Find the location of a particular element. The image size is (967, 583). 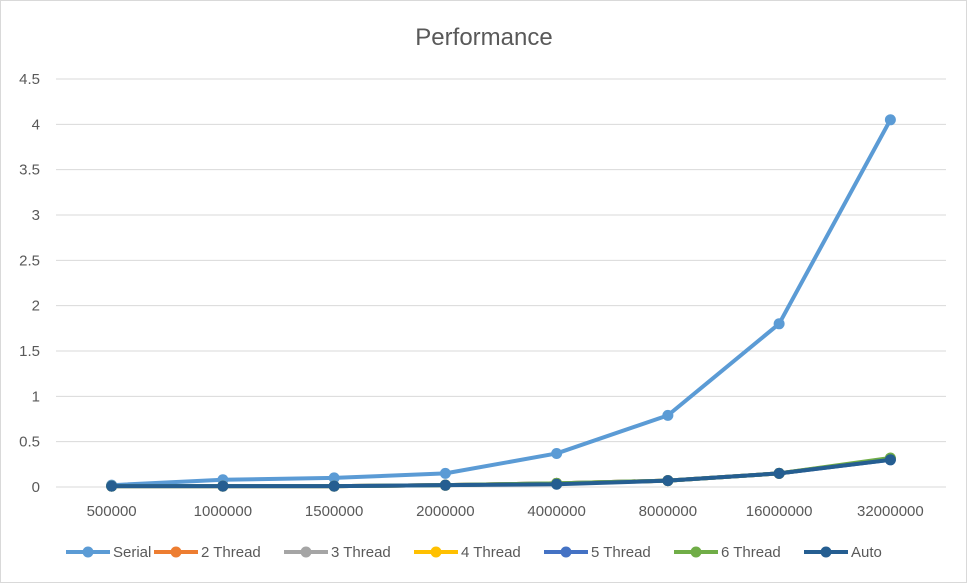

legend-item: 4 Thread is located at coordinates (467, 552).